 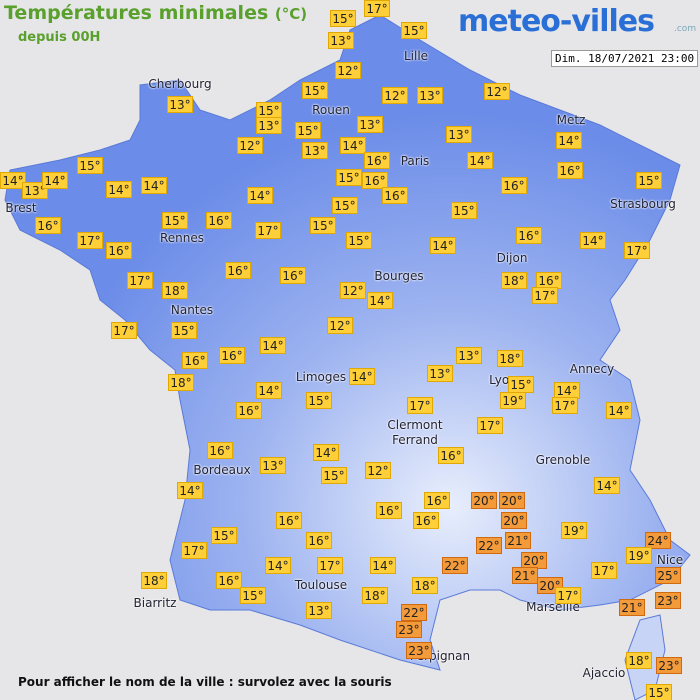 What do you see at coordinates (632, 607) in the screenshot?
I see `temperature-label: 21°` at bounding box center [632, 607].